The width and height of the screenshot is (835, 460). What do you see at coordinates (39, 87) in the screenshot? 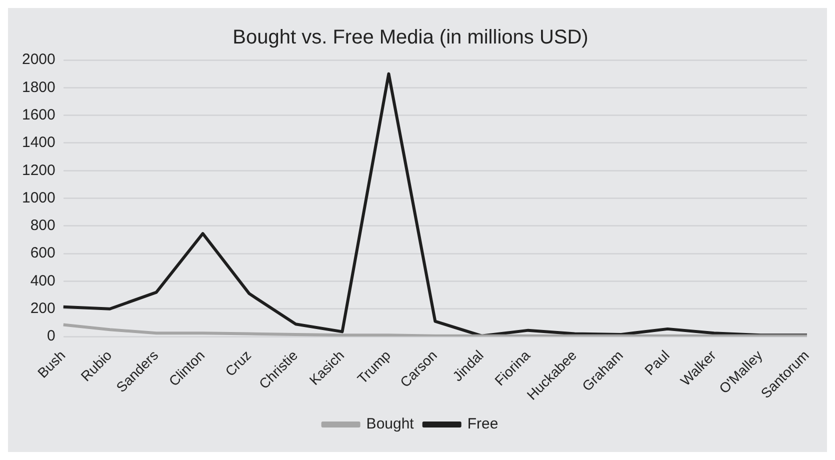
I see `y-tick-label: 1800` at bounding box center [39, 87].